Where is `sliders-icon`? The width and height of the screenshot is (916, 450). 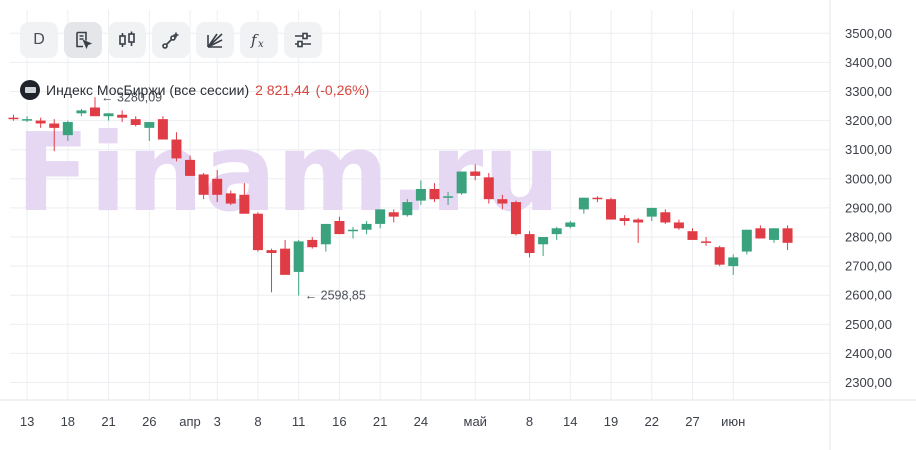 sliders-icon is located at coordinates (303, 40).